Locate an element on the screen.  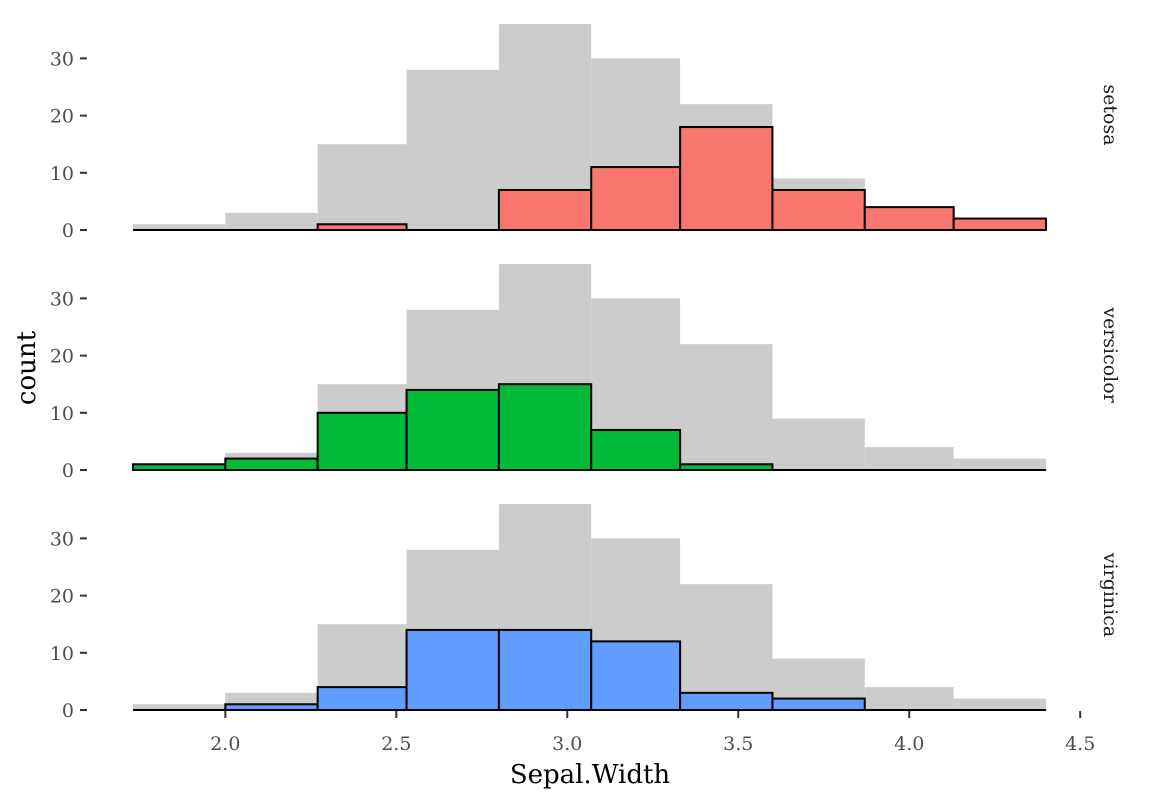
x-axis-title: Sepal.Width is located at coordinates (590, 775).